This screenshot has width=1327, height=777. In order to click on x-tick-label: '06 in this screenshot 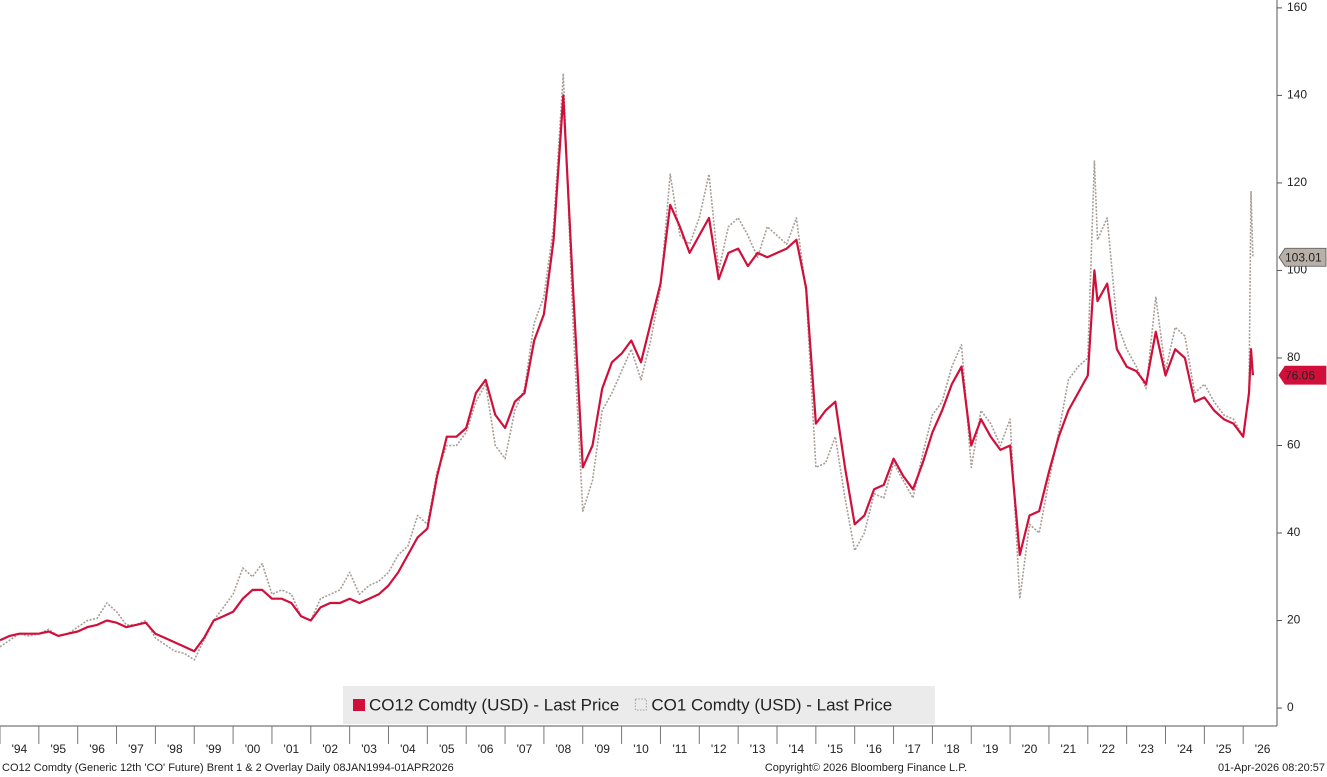, I will do `click(486, 749)`.